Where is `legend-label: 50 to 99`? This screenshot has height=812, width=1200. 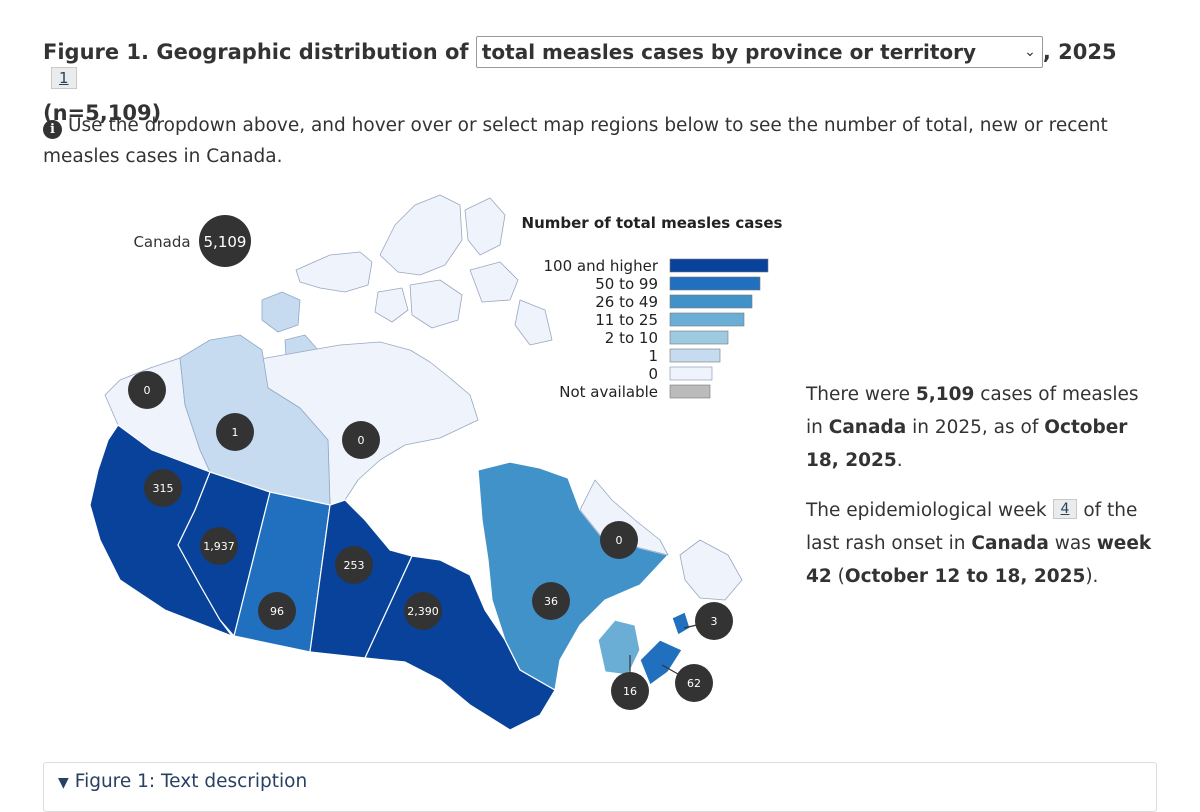 legend-label: 50 to 99 is located at coordinates (626, 284).